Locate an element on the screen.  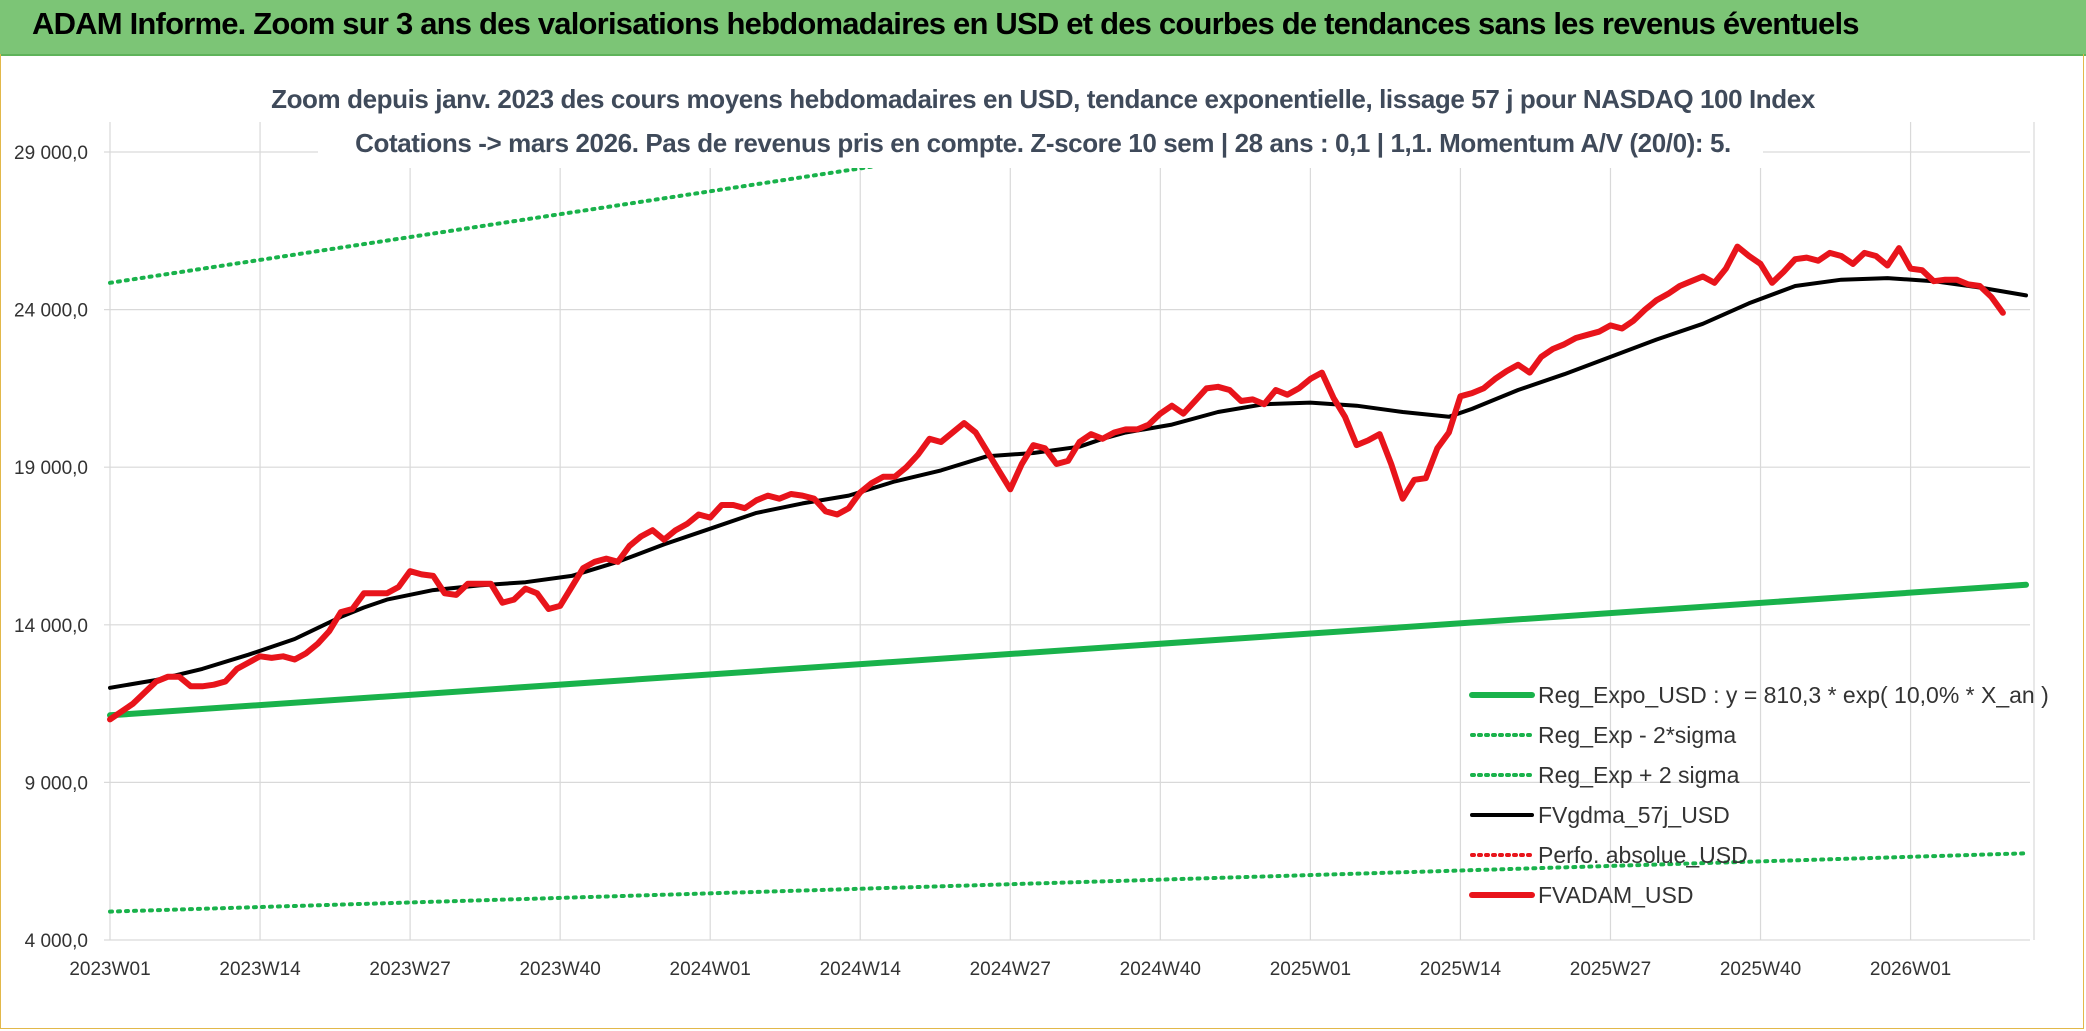
series-line-reg-exp-2-sigma is located at coordinates (1068, 882).